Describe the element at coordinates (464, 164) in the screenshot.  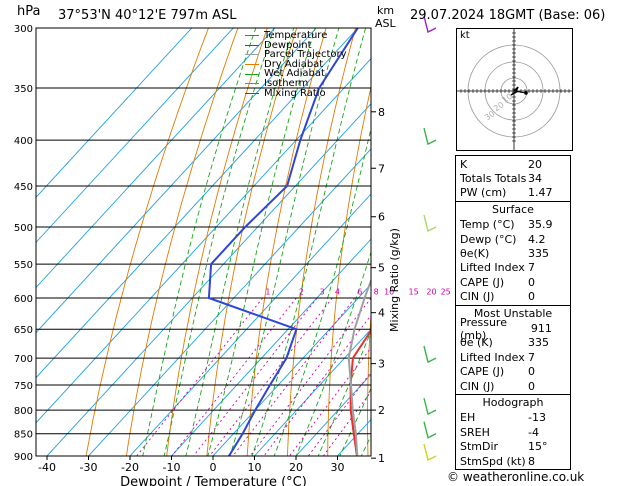
I see `stat-label: K` at that location.